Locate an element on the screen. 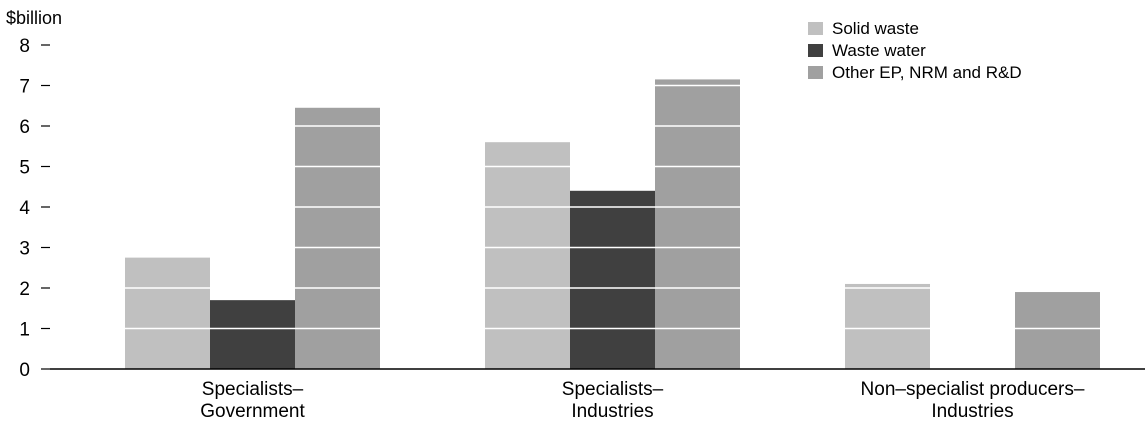 The image size is (1145, 429). y-axis-unit-label: $billion is located at coordinates (34, 18).